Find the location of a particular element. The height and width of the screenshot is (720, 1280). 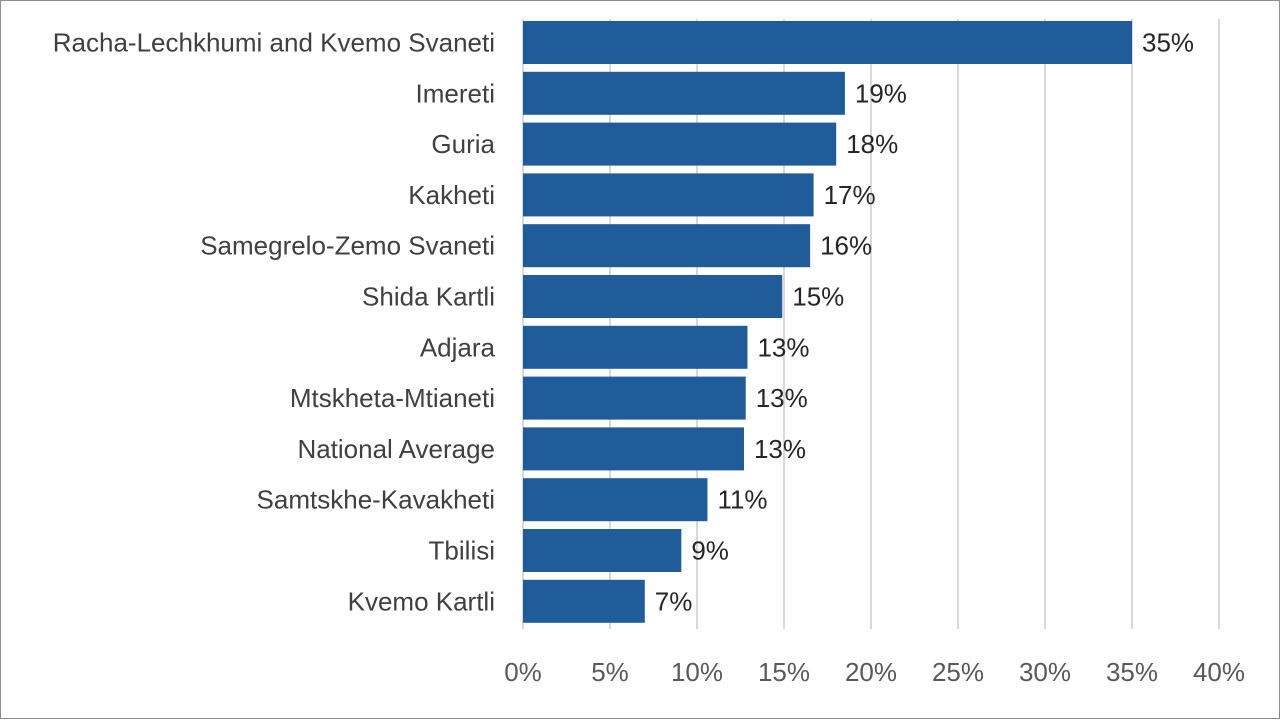

x-tick-label: 5% is located at coordinates (610, 672).